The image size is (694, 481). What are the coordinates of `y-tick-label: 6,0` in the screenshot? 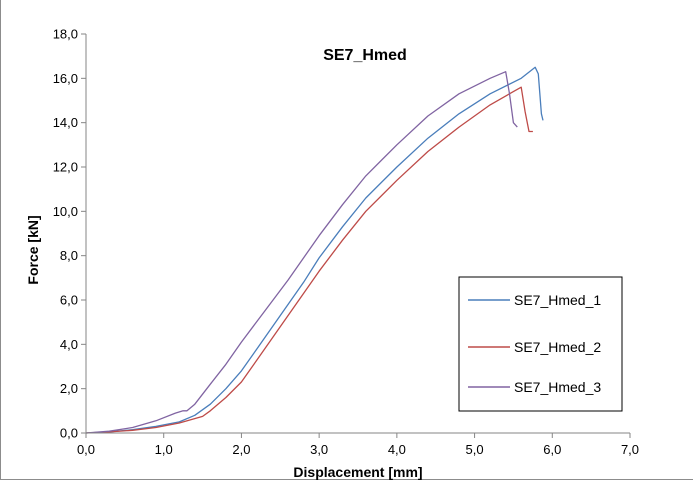 It's located at (69, 300).